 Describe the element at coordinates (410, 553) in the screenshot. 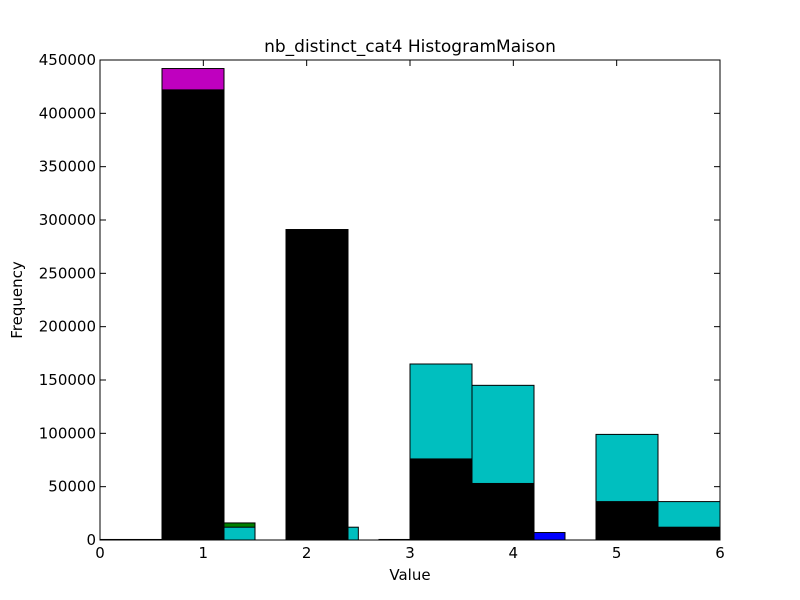

I see `x-tick-label: 3` at that location.